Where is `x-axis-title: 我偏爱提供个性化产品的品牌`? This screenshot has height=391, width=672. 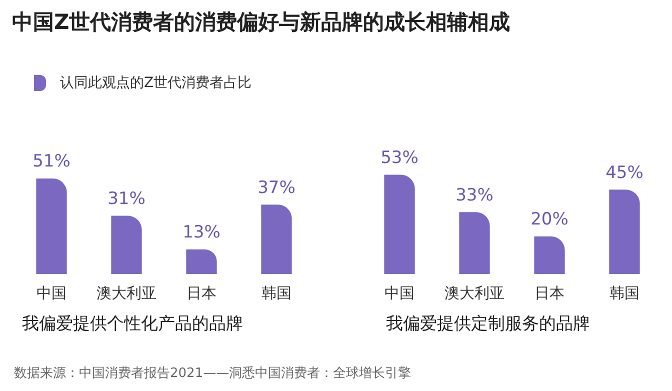
x-axis-title: 我偏爱提供个性化产品的品牌 is located at coordinates (133, 324).